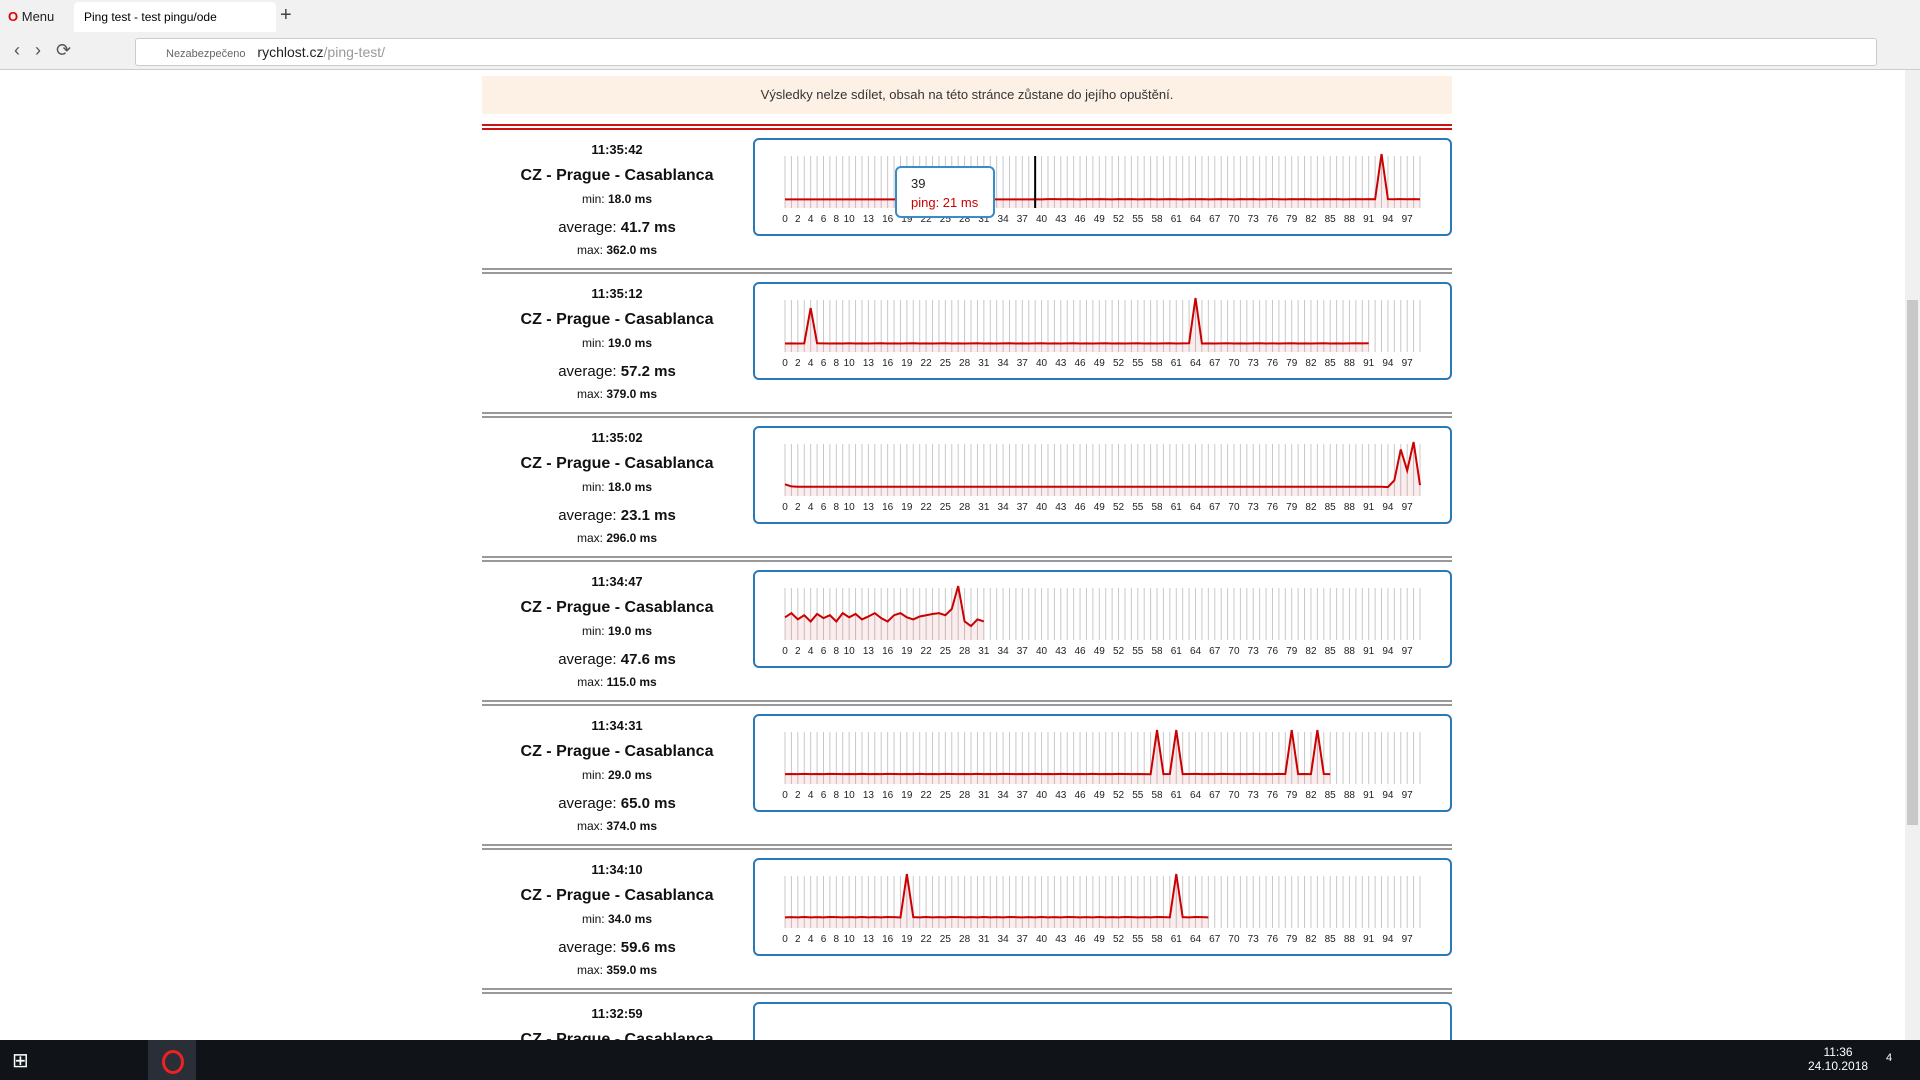 The image size is (1920, 1080). Describe the element at coordinates (632, 970) in the screenshot. I see `max-value: 359.0 ms` at that location.